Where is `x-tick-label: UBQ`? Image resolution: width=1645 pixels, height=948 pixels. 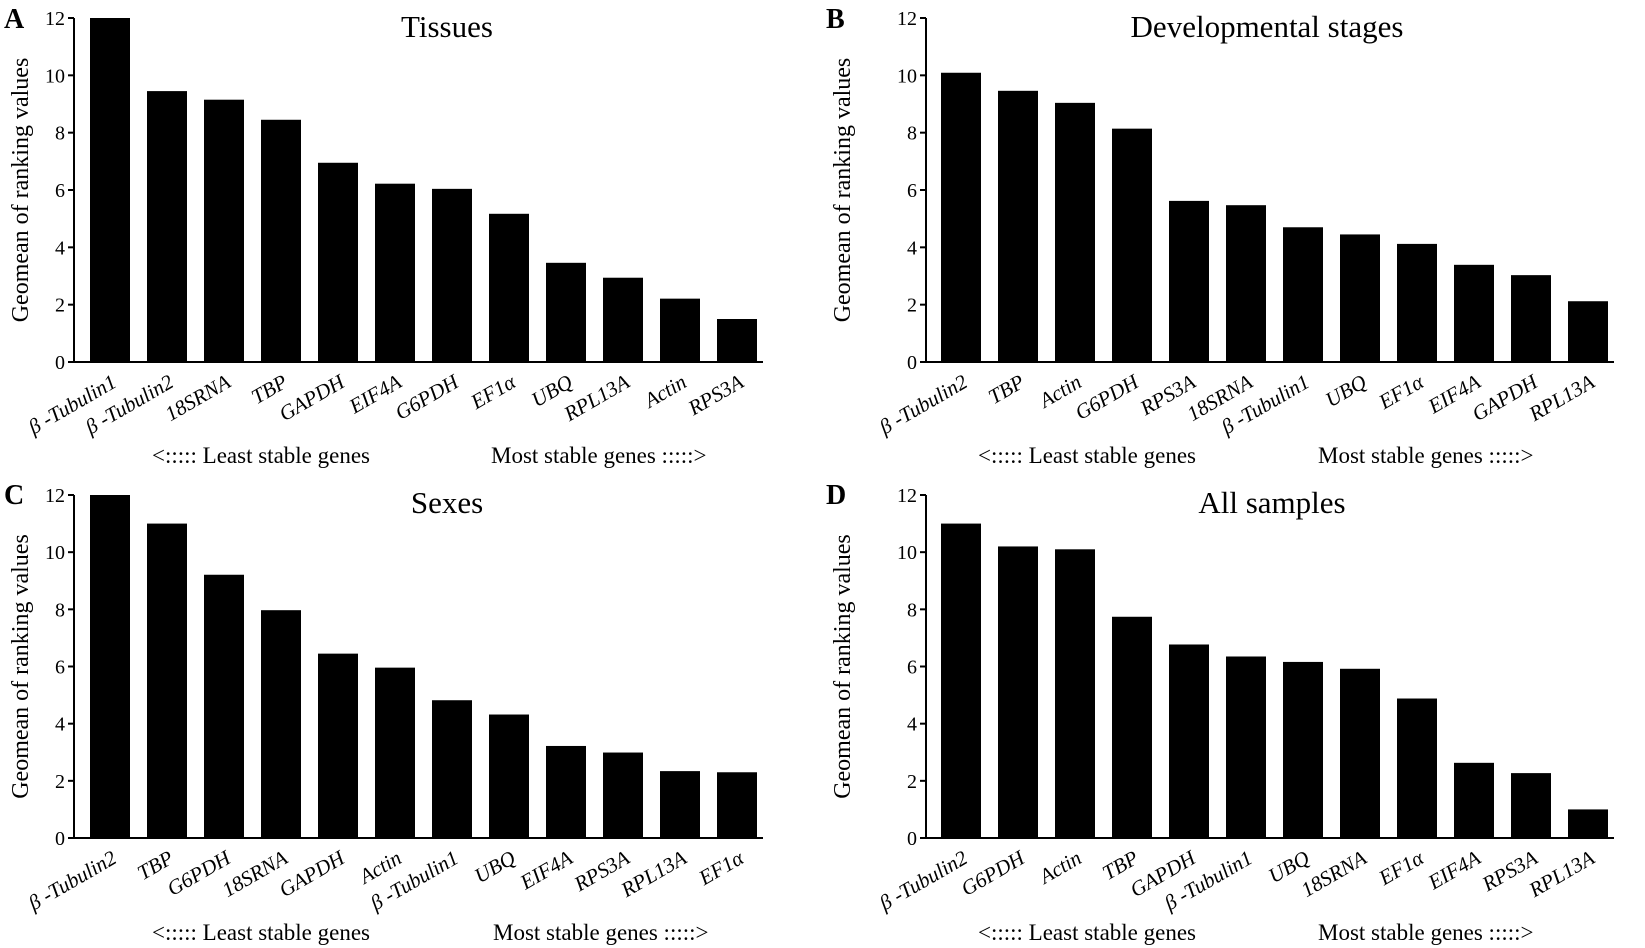
x-tick-label: UBQ is located at coordinates (494, 867).